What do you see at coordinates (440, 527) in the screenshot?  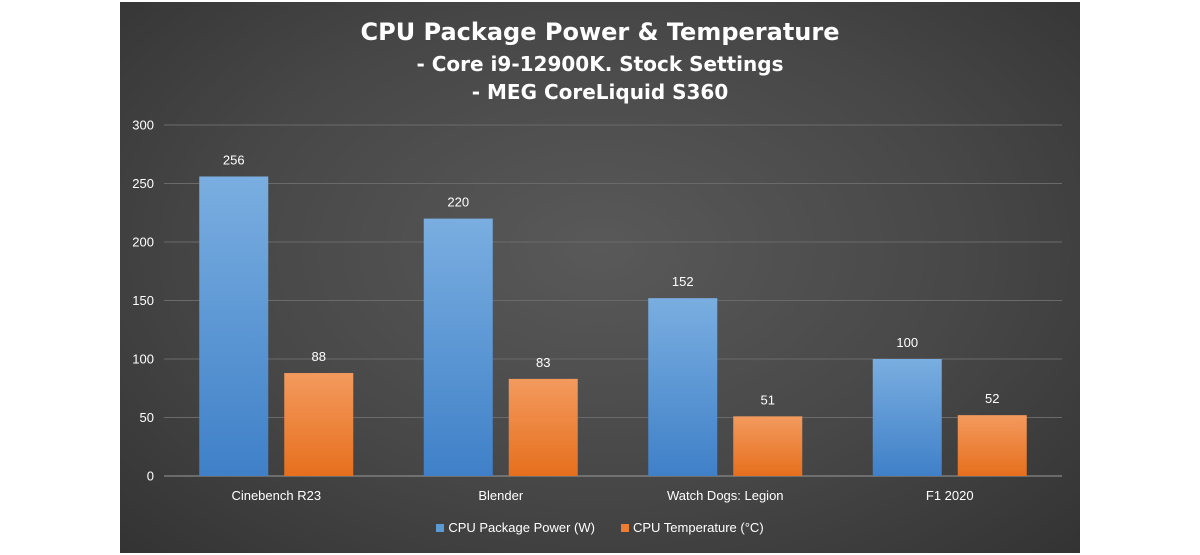 I see `legend-swatch-power` at bounding box center [440, 527].